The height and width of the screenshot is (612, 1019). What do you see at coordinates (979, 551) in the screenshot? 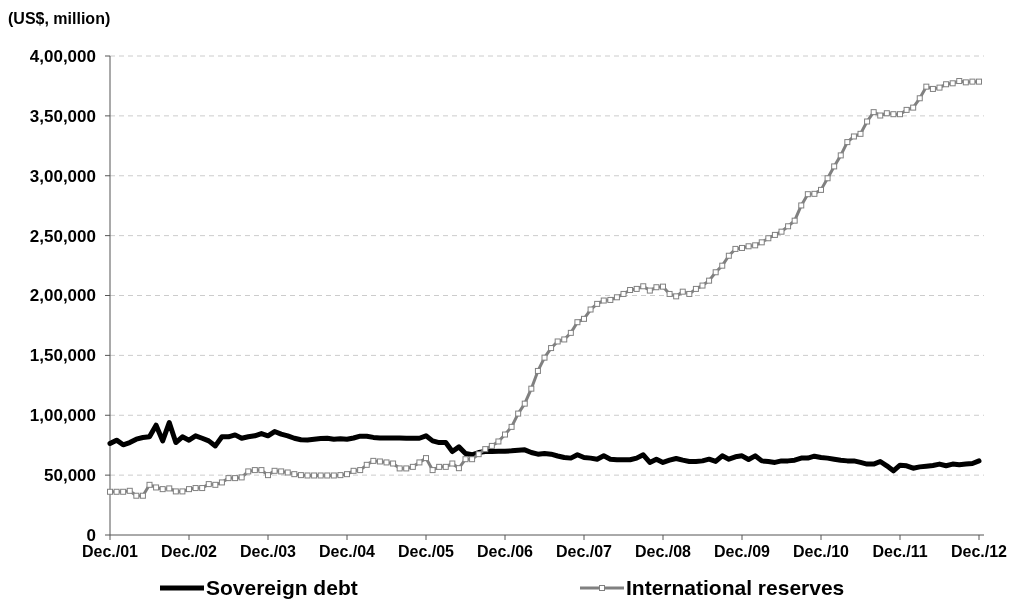
I see `x-tick-label: Dec./12` at bounding box center [979, 551].